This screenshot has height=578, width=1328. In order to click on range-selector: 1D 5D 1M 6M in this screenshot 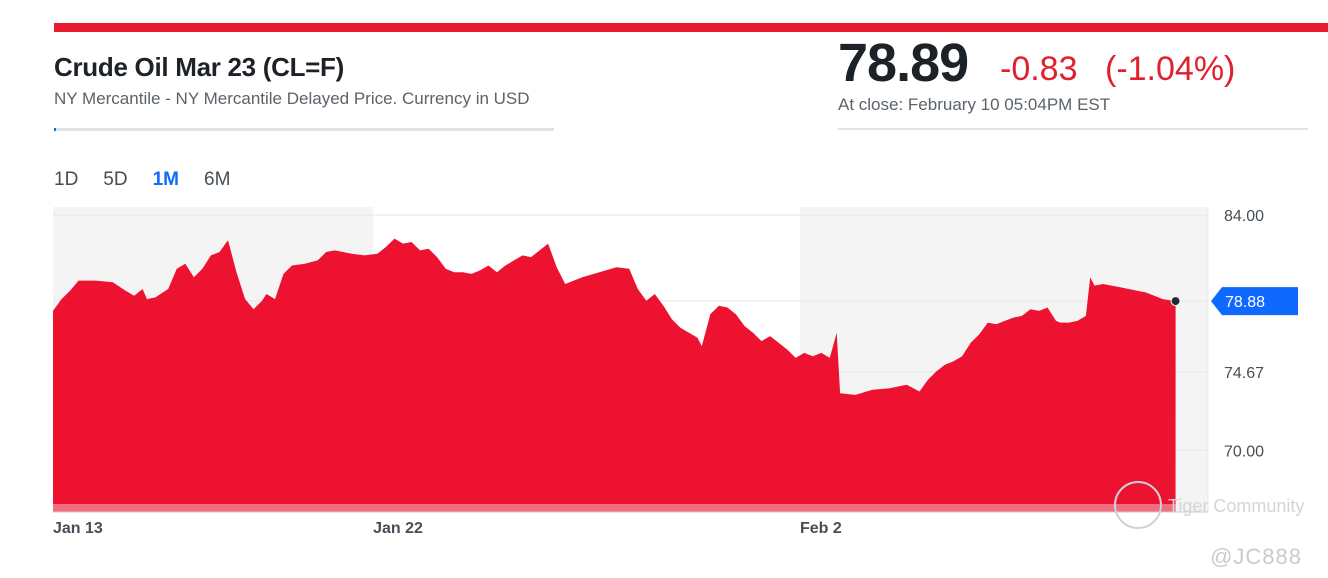, I will do `click(154, 180)`.